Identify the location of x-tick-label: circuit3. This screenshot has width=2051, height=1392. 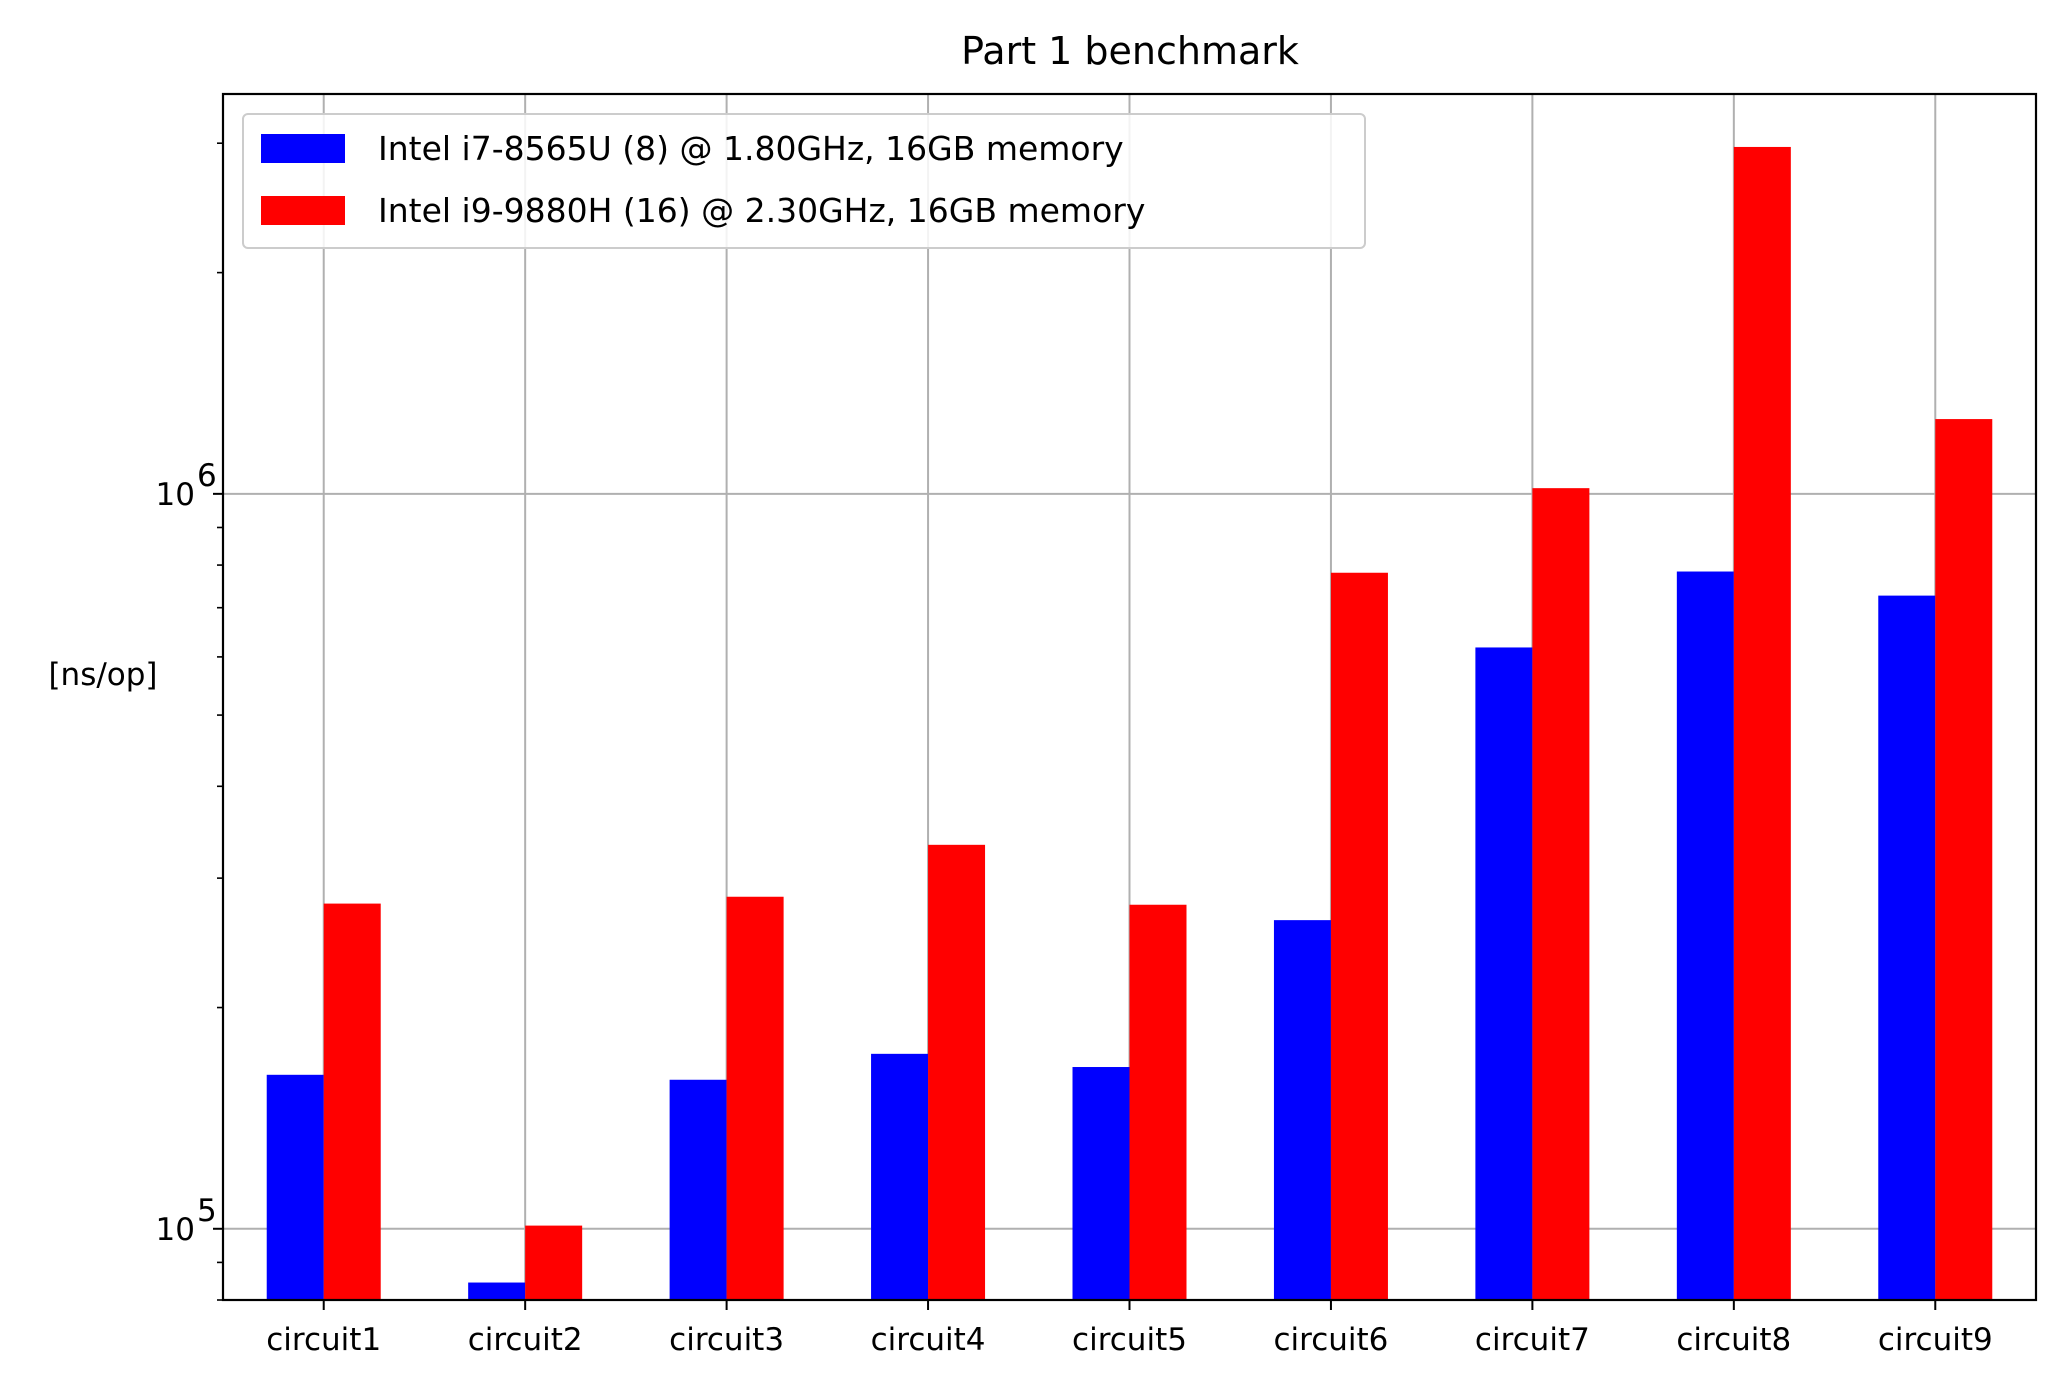
(726, 1340).